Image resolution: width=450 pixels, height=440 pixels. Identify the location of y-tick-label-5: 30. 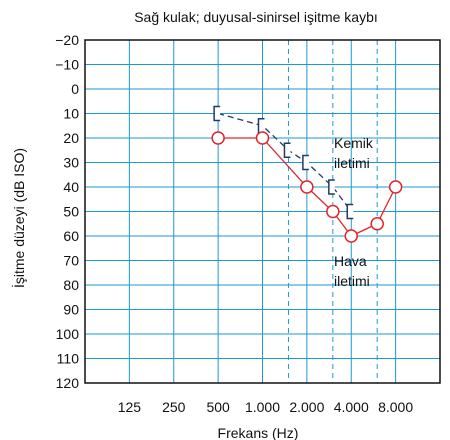
(71, 163).